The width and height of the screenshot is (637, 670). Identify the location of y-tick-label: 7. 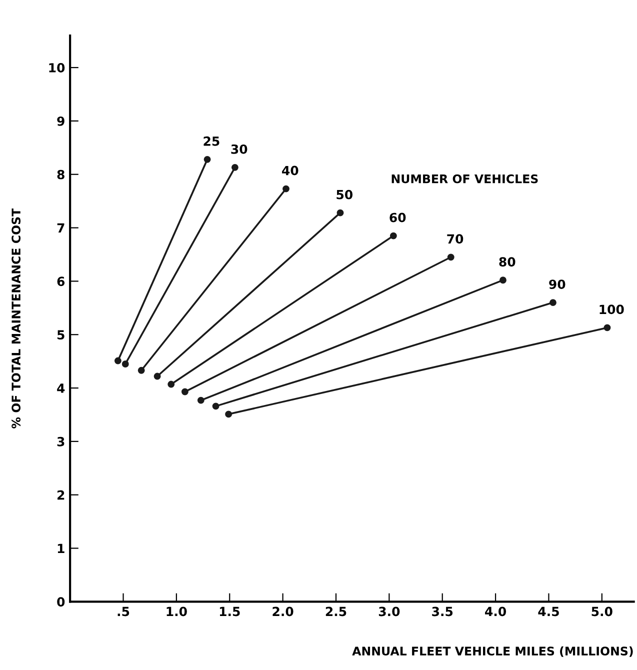
(60, 228).